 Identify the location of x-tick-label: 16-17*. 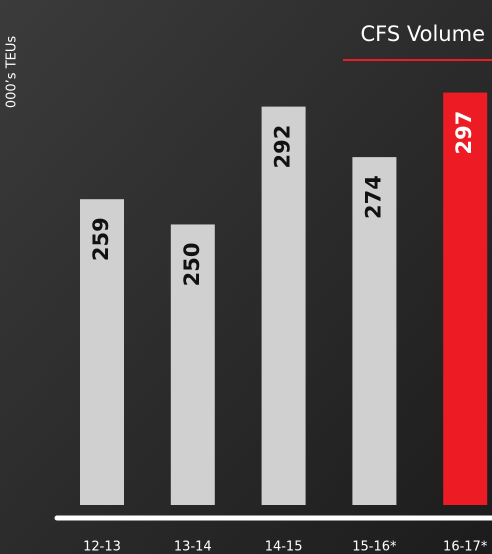
(465, 547).